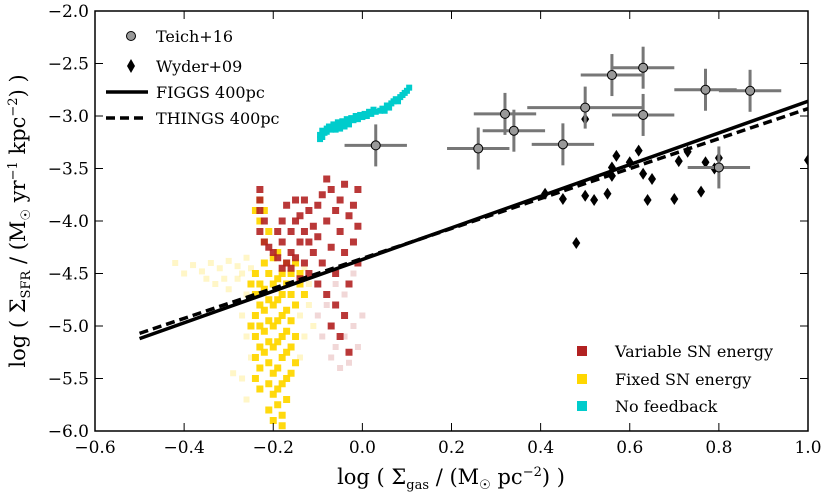  I want to click on legend-nofb-label: No feedback, so click(666, 406).